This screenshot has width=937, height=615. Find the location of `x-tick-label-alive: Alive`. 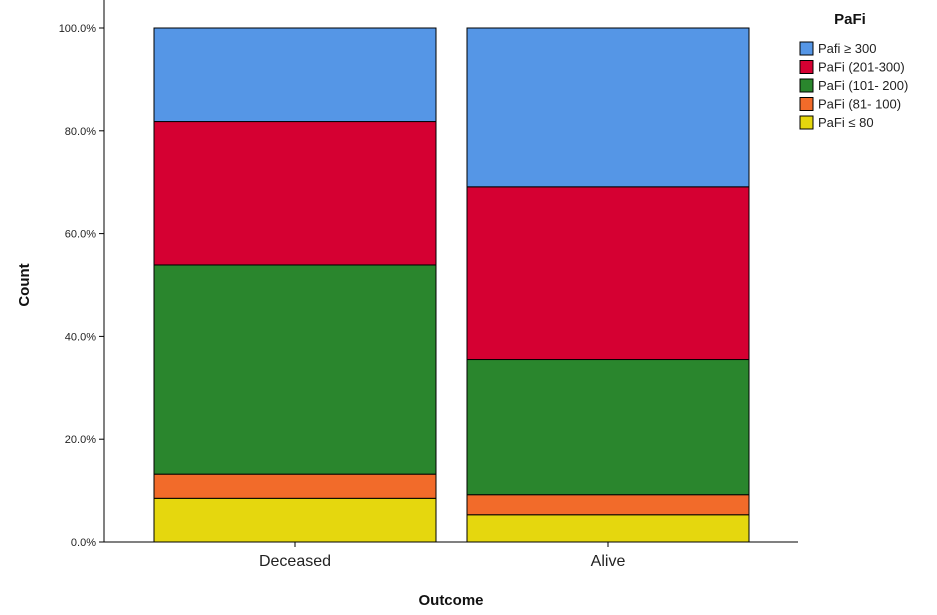

x-tick-label-alive: Alive is located at coordinates (608, 561).